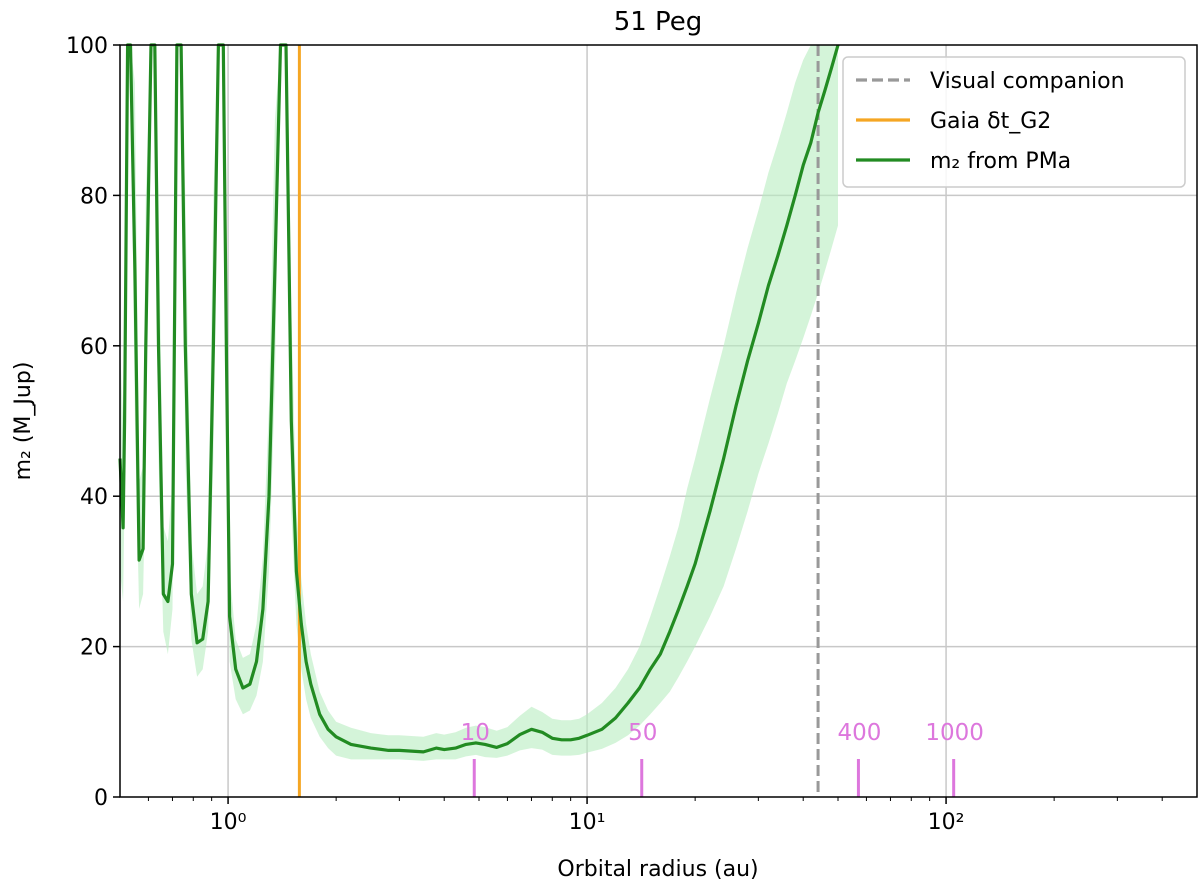  I want to click on x-tick-label: 10¹, so click(587, 822).